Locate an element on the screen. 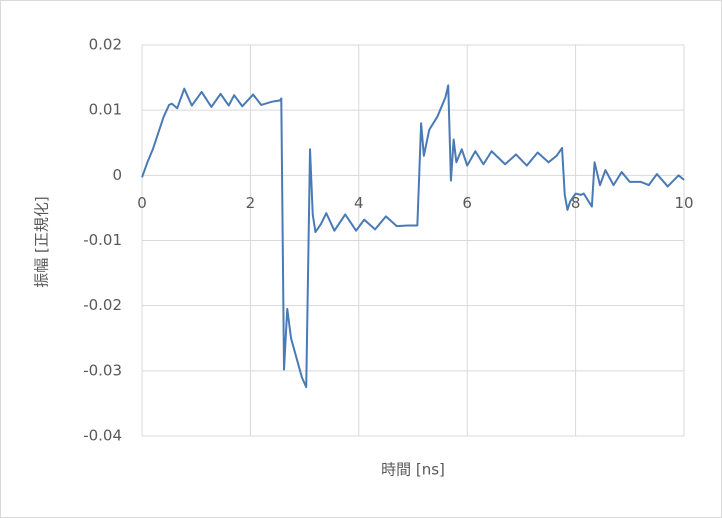 Image resolution: width=722 pixels, height=518 pixels. y-tick-label: 0.01 is located at coordinates (105, 110).